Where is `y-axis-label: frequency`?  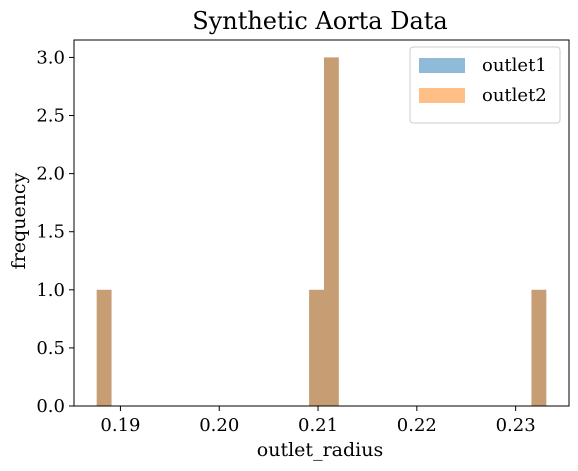
y-axis-label: frequency is located at coordinates (19, 220).